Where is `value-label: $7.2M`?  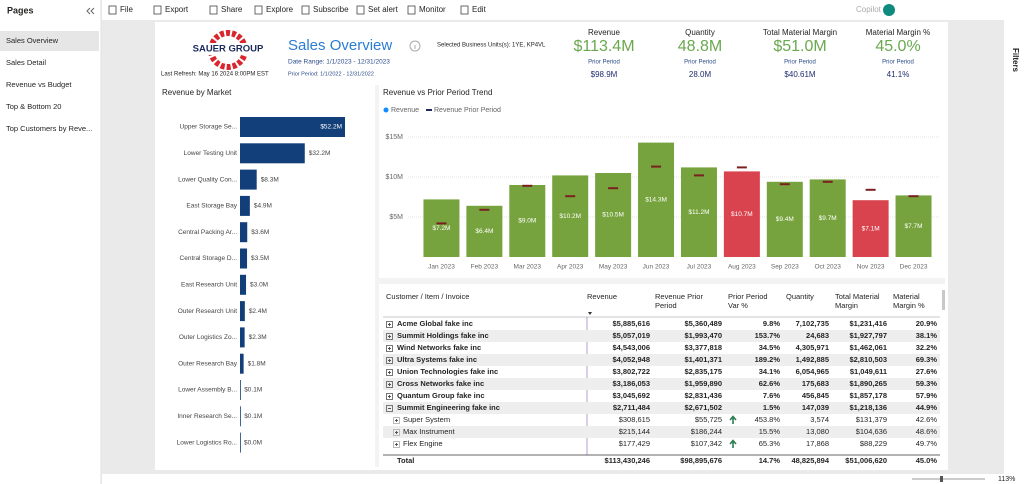 value-label: $7.2M is located at coordinates (441, 228).